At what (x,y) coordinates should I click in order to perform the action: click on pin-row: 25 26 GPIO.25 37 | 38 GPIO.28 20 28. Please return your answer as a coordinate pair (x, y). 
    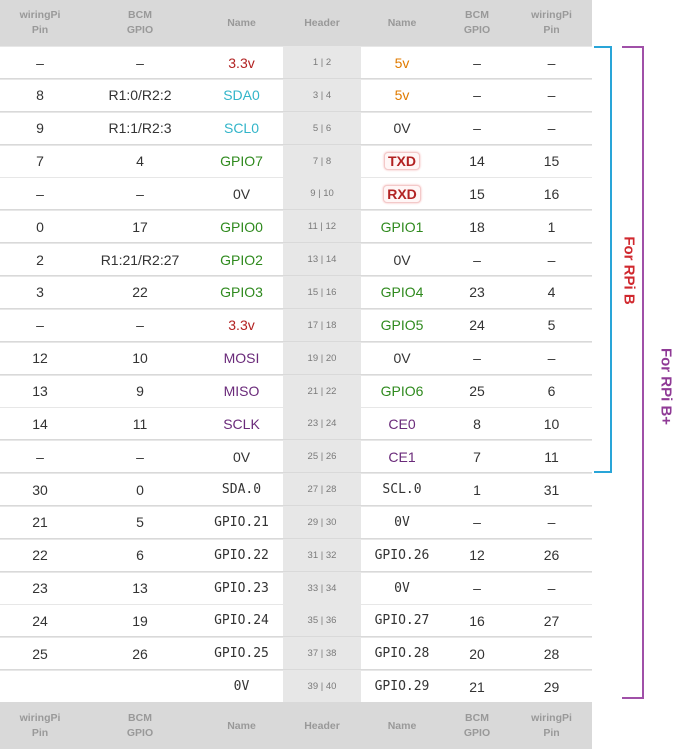
    Looking at the image, I should click on (296, 653).